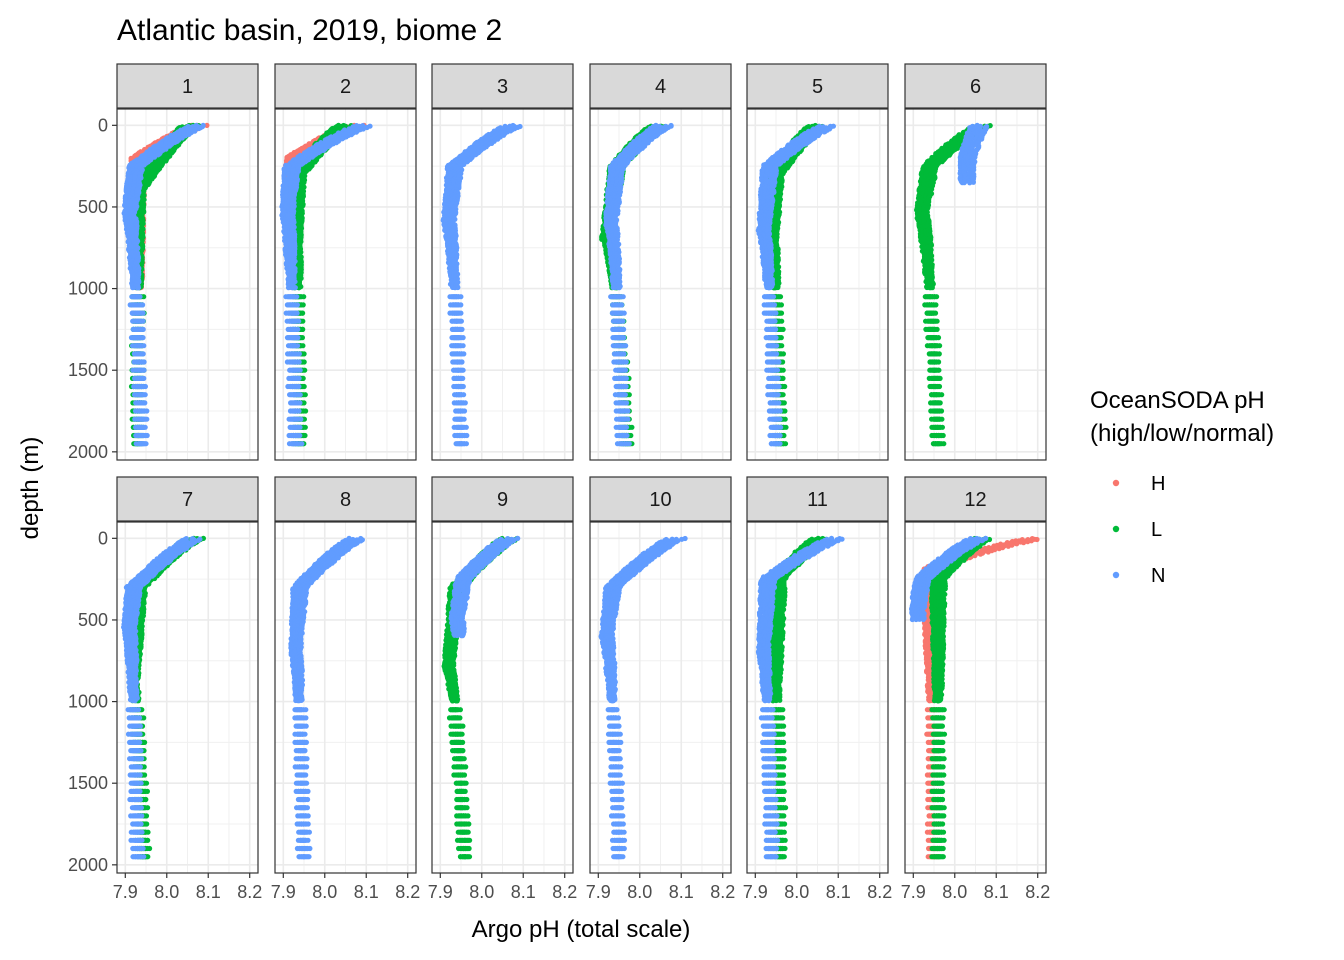 Image resolution: width=1344 pixels, height=960 pixels. I want to click on facet-panel-2: 2, so click(208, 262).